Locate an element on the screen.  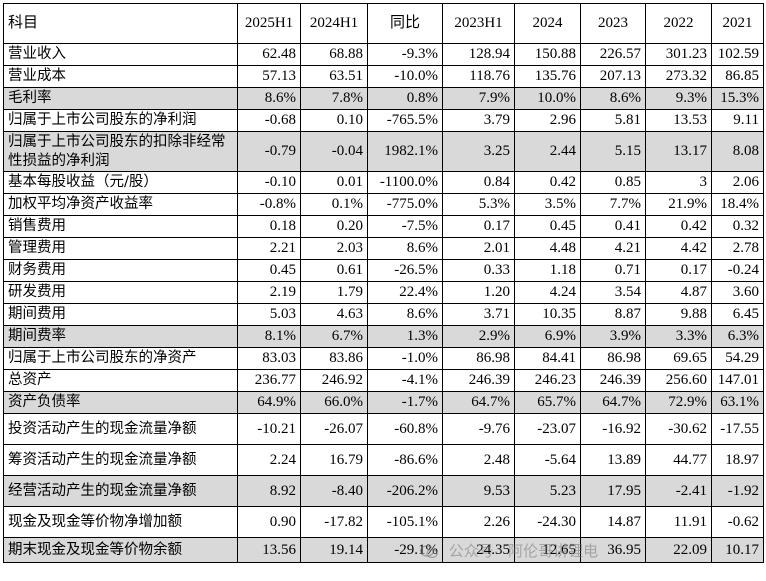
table-cell: 3.25 is located at coordinates (478, 151).